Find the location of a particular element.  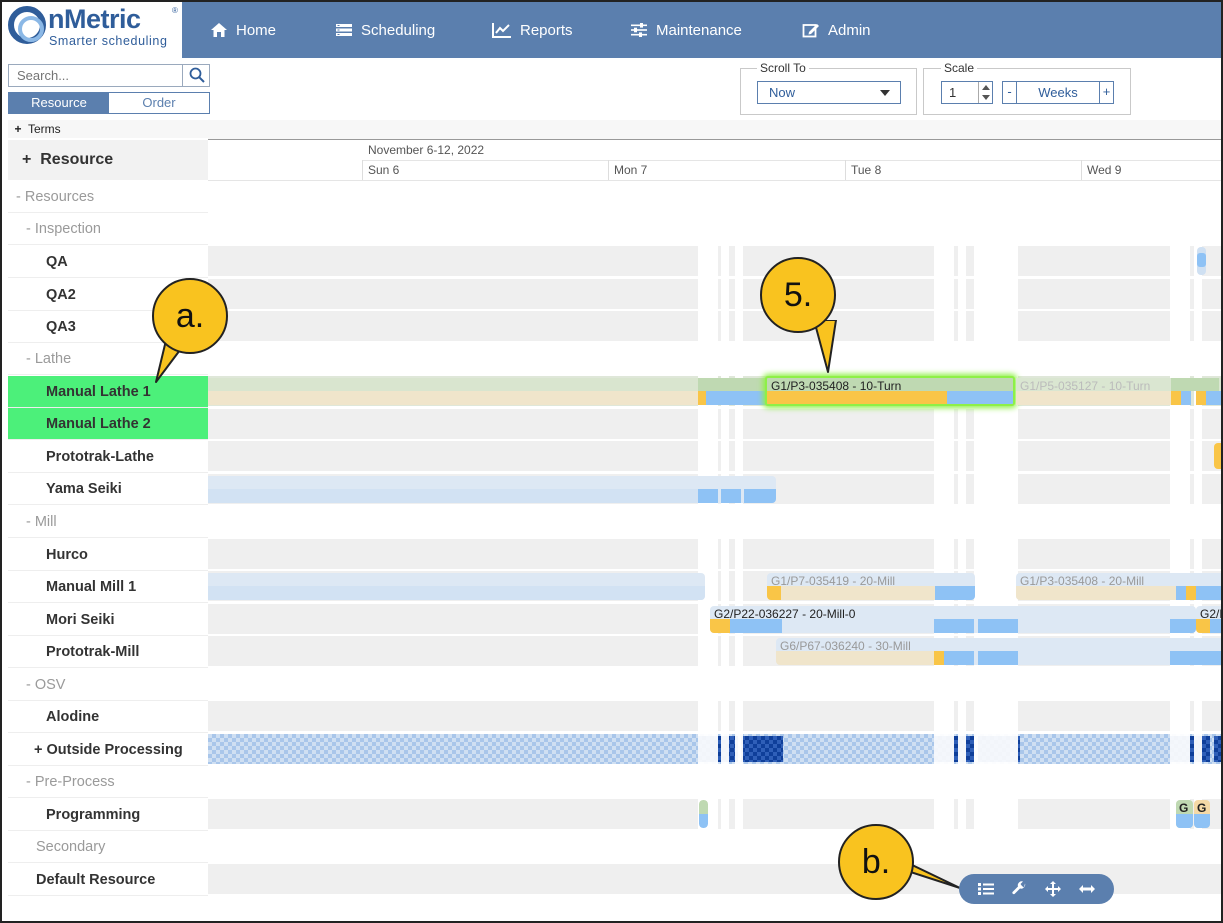

list-icon is located at coordinates (986, 889).